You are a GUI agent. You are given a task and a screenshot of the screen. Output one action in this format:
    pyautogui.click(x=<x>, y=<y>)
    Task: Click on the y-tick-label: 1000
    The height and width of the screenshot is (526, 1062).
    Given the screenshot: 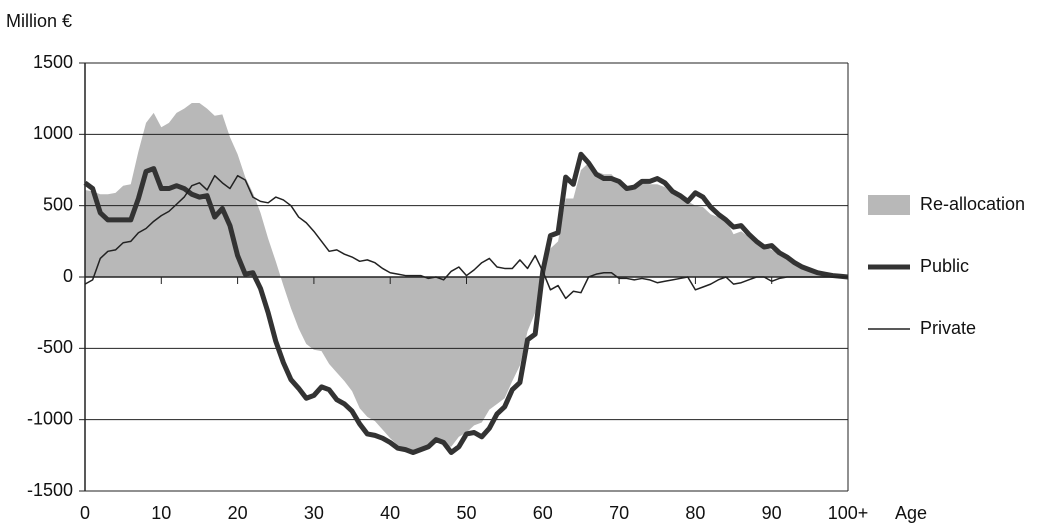 What is the action you would take?
    pyautogui.click(x=53, y=133)
    